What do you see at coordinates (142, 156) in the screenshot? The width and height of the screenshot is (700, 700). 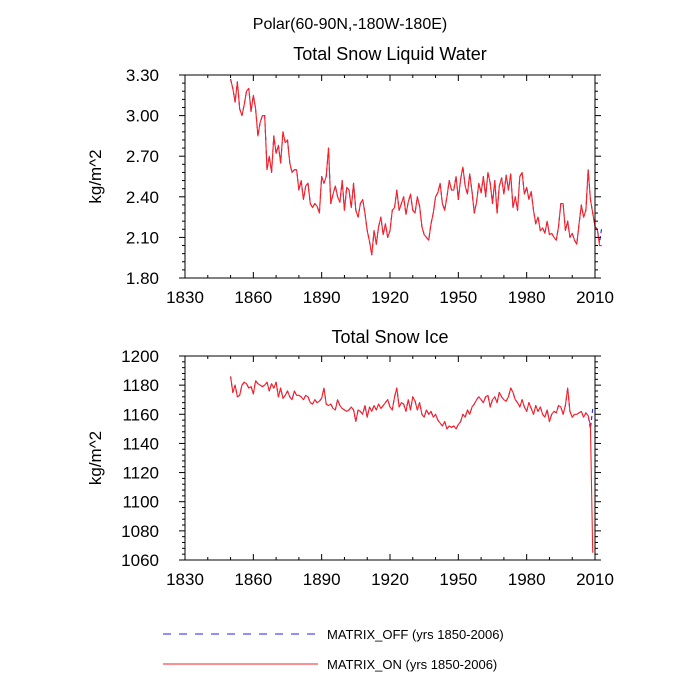 I see `y-tick-label: 2.70` at bounding box center [142, 156].